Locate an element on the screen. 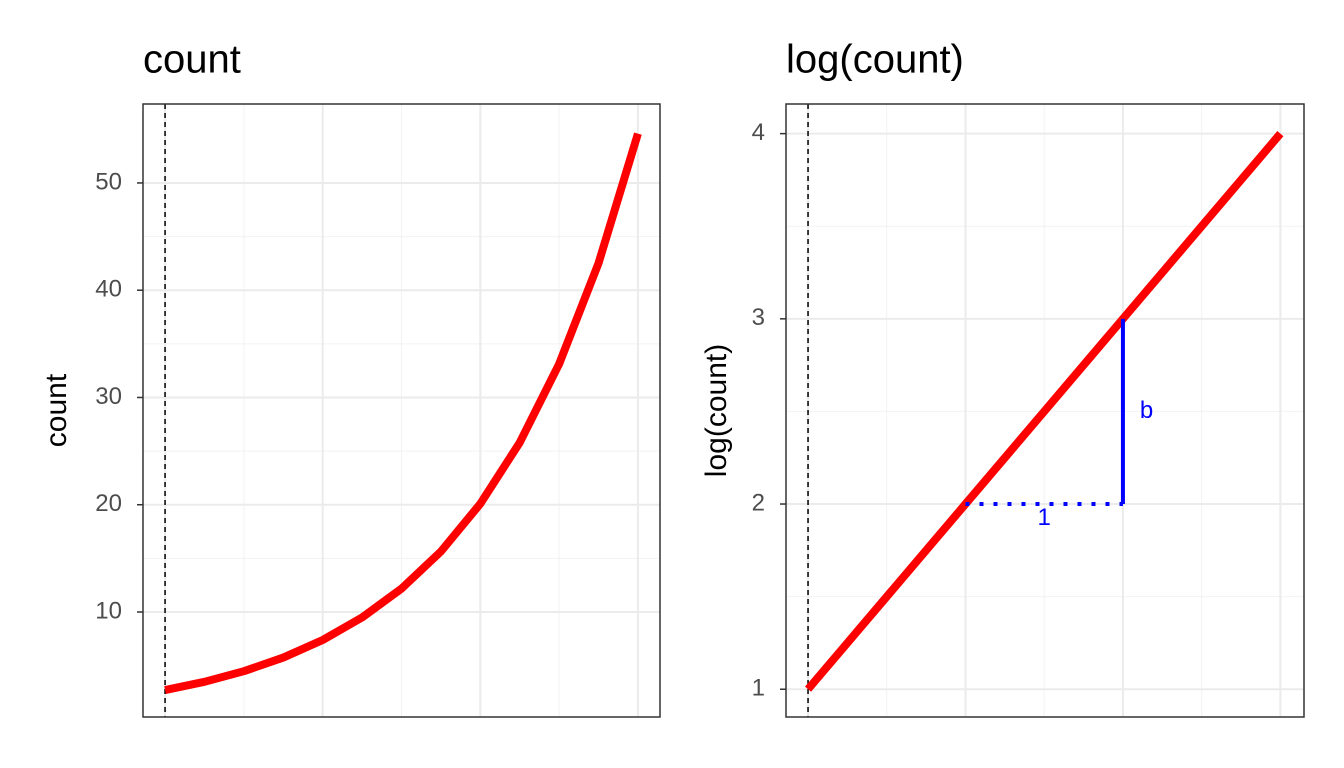  panel-title: count is located at coordinates (192, 60).